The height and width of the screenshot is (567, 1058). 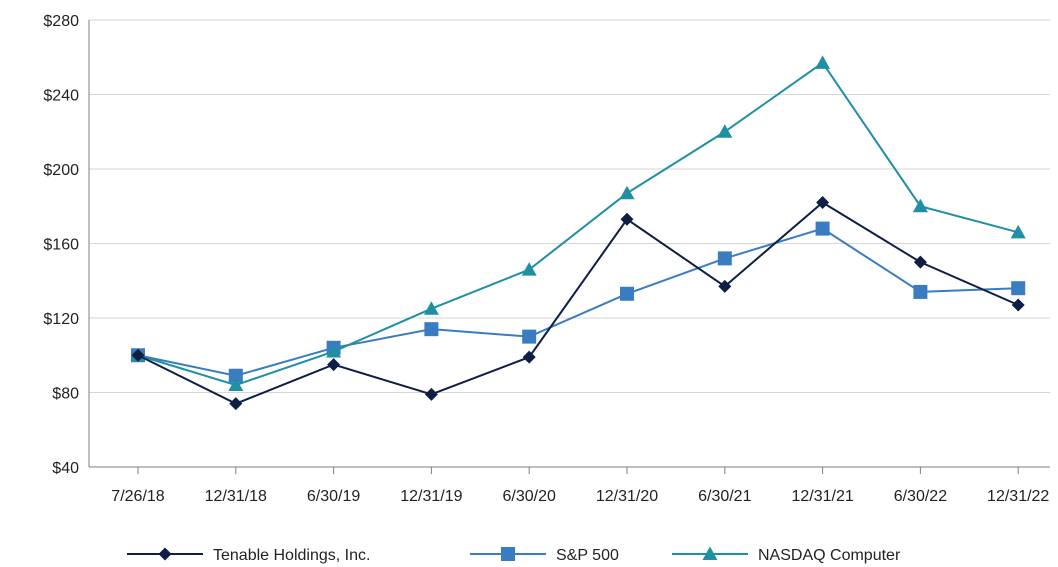 What do you see at coordinates (1018, 496) in the screenshot?
I see `x-tick-label: 12/31/22` at bounding box center [1018, 496].